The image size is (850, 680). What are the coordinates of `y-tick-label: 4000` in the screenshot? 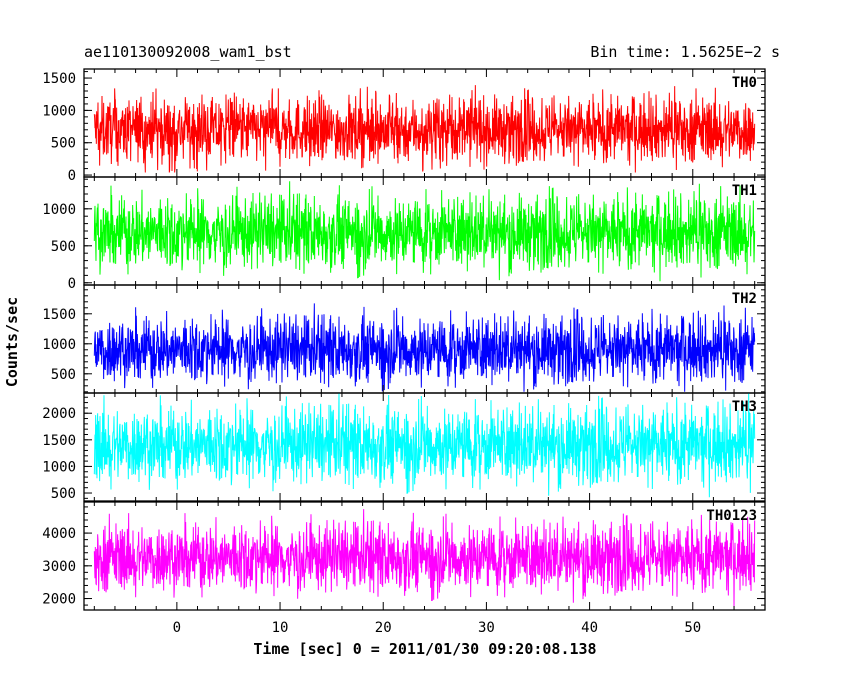 It's located at (59, 534).